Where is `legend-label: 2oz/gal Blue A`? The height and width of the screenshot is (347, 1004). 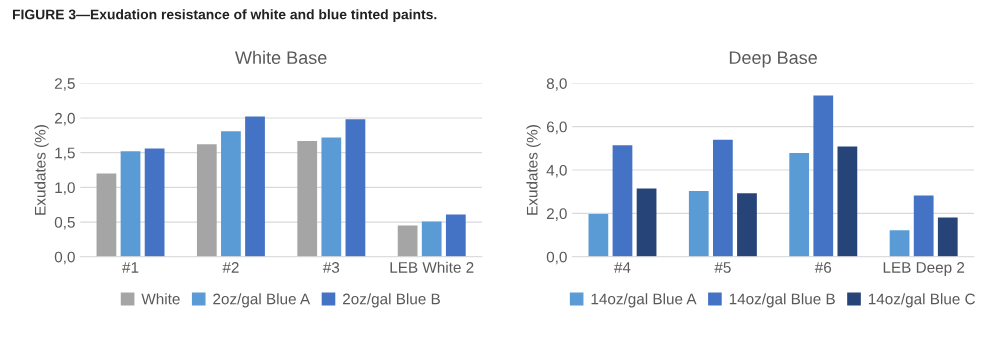
legend-label: 2oz/gal Blue A is located at coordinates (262, 300).